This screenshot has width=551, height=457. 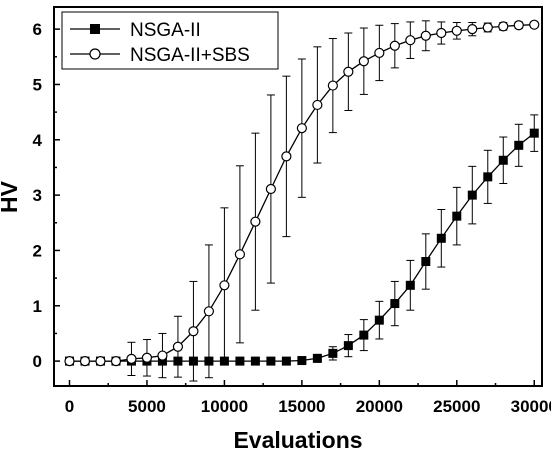 I want to click on legend-marker-nsga2, so click(x=95, y=29).